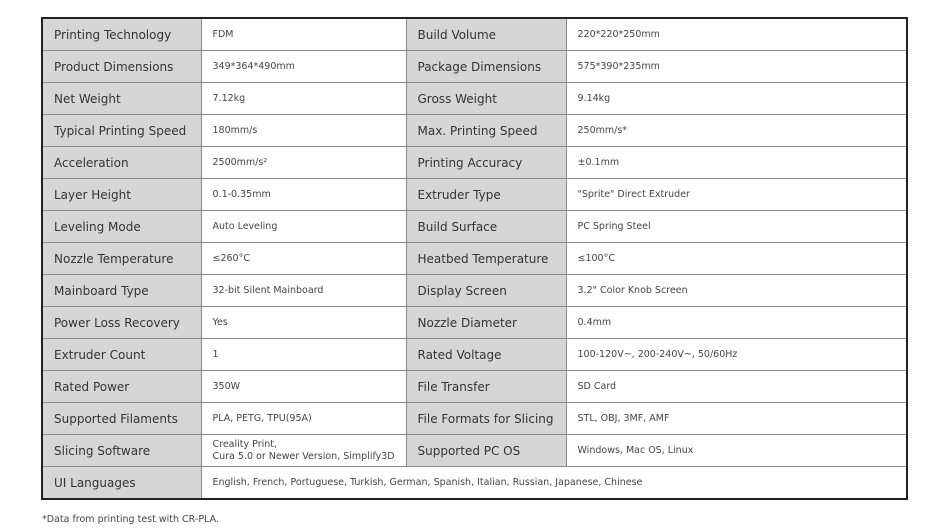  Describe the element at coordinates (303, 418) in the screenshot. I see `spec-value: PLA, PETG, TPU(95A)` at that location.